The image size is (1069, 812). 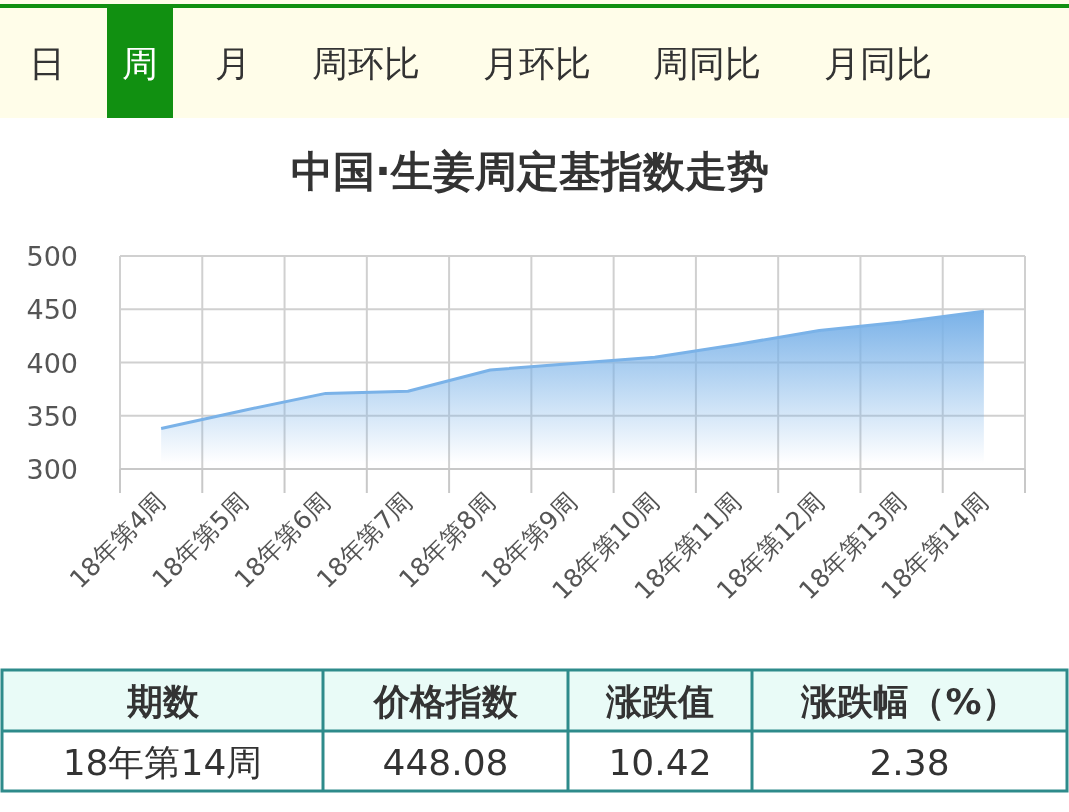 What do you see at coordinates (140, 63) in the screenshot?
I see `text: 周` at bounding box center [140, 63].